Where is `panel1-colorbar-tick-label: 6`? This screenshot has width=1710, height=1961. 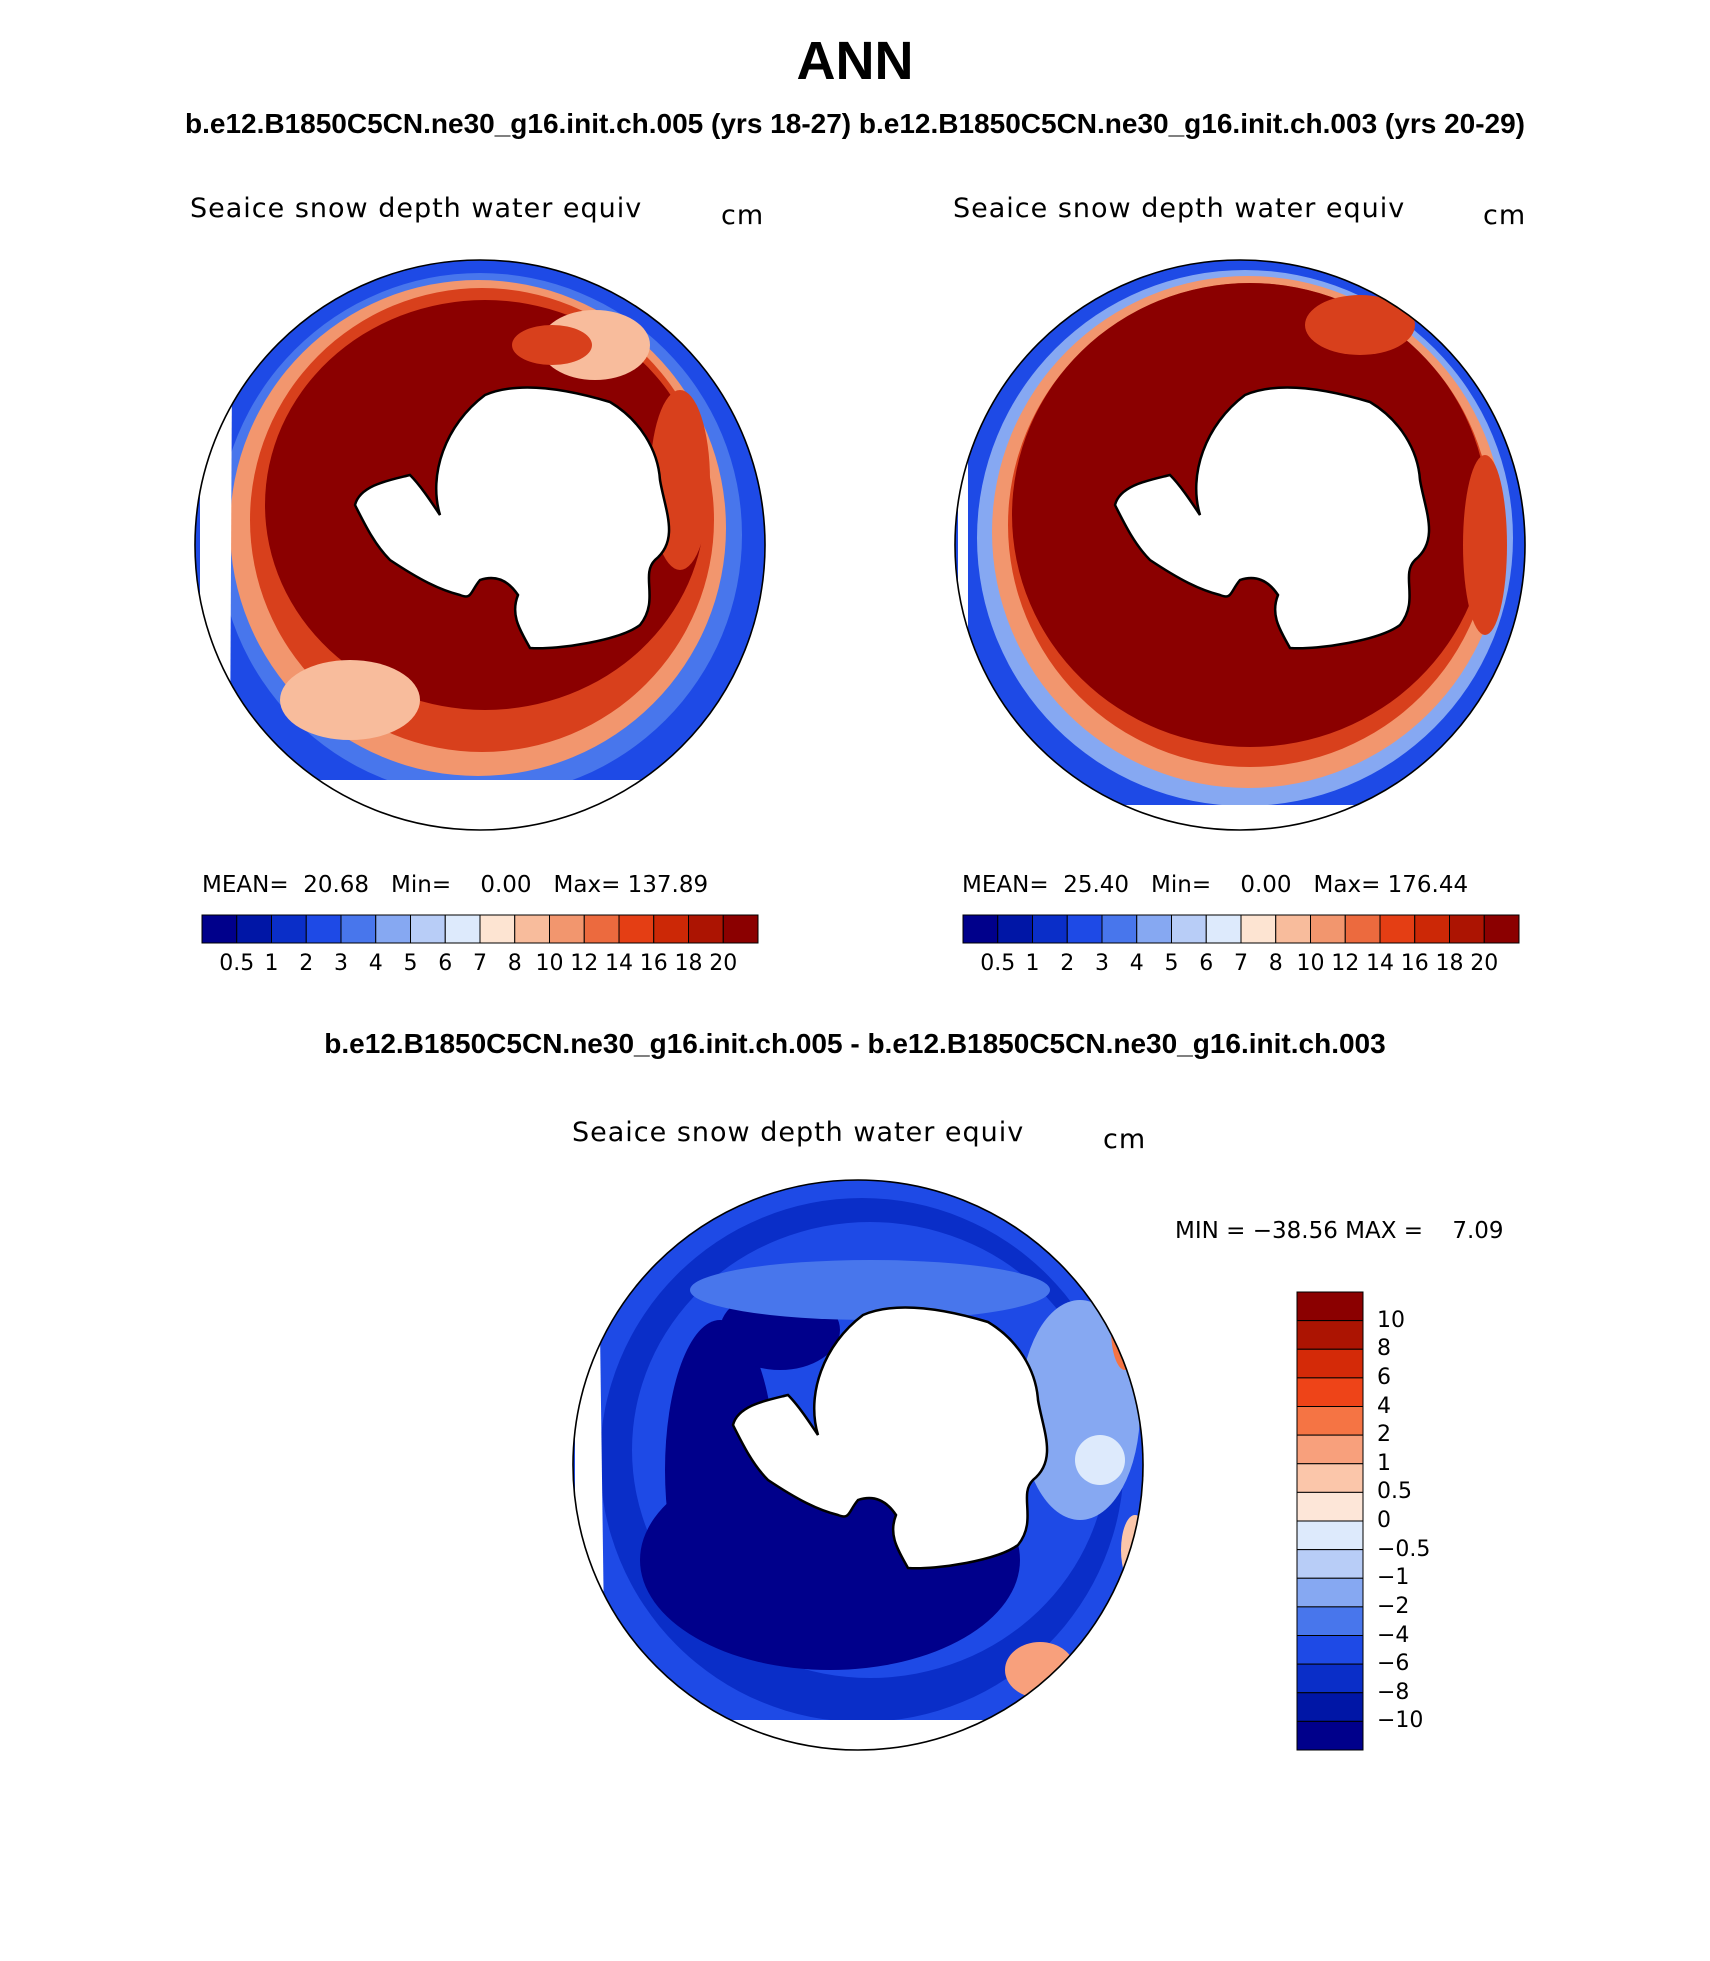 panel1-colorbar-tick-label: 6 is located at coordinates (445, 963).